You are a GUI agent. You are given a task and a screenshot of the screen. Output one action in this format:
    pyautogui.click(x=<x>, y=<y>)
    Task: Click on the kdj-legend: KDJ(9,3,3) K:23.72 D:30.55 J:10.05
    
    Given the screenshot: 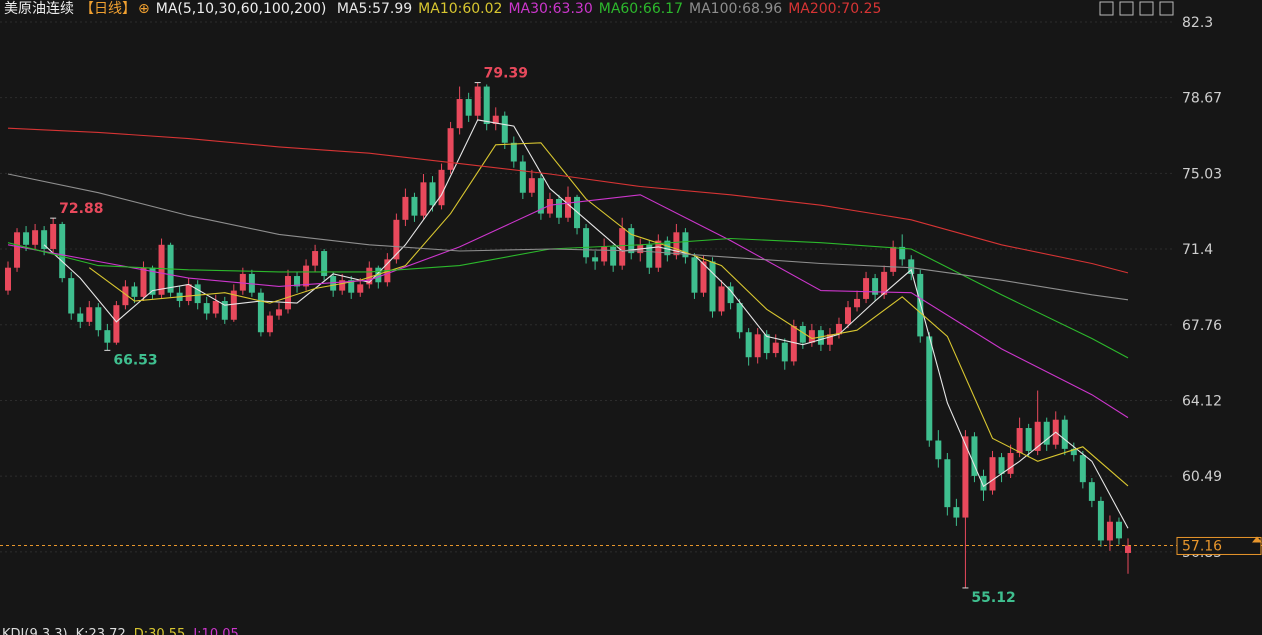 What is the action you would take?
    pyautogui.click(x=124, y=631)
    